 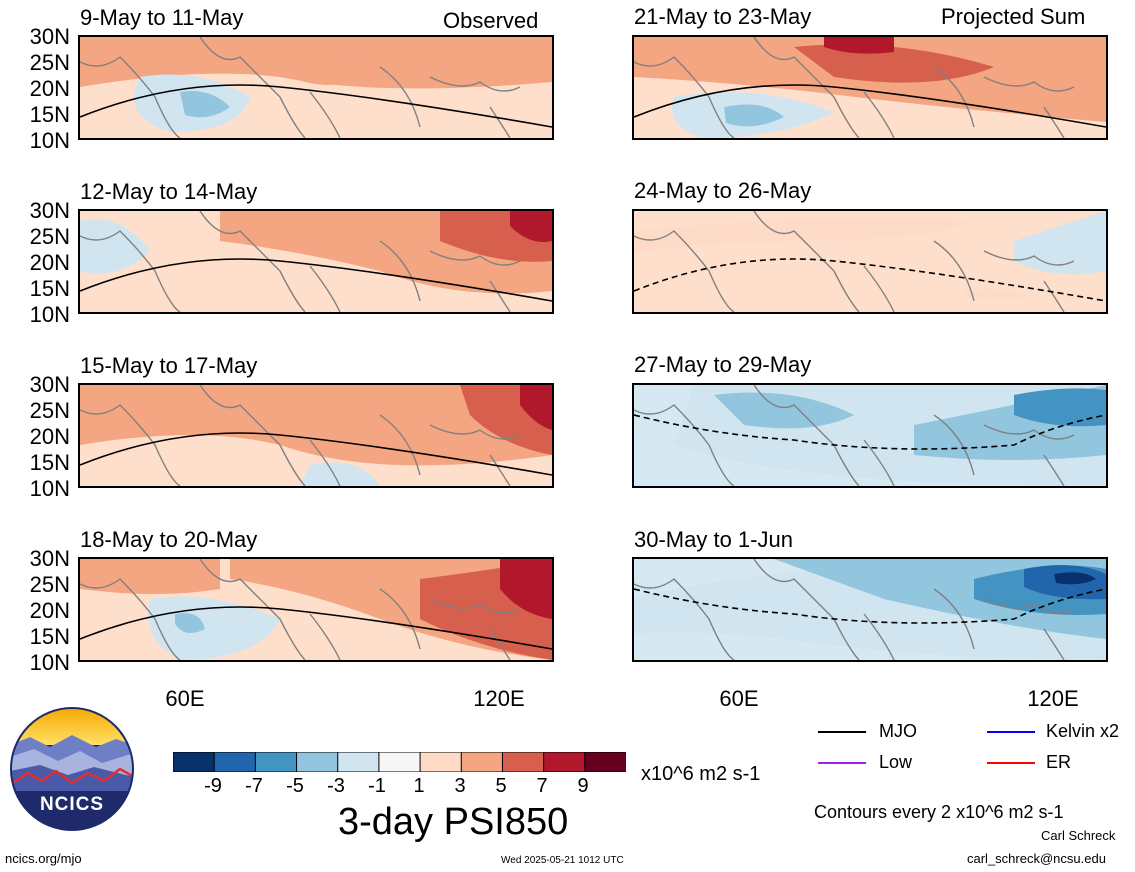 I want to click on footer-email: carl_schreck@ncsu.edu, so click(x=1036, y=858).